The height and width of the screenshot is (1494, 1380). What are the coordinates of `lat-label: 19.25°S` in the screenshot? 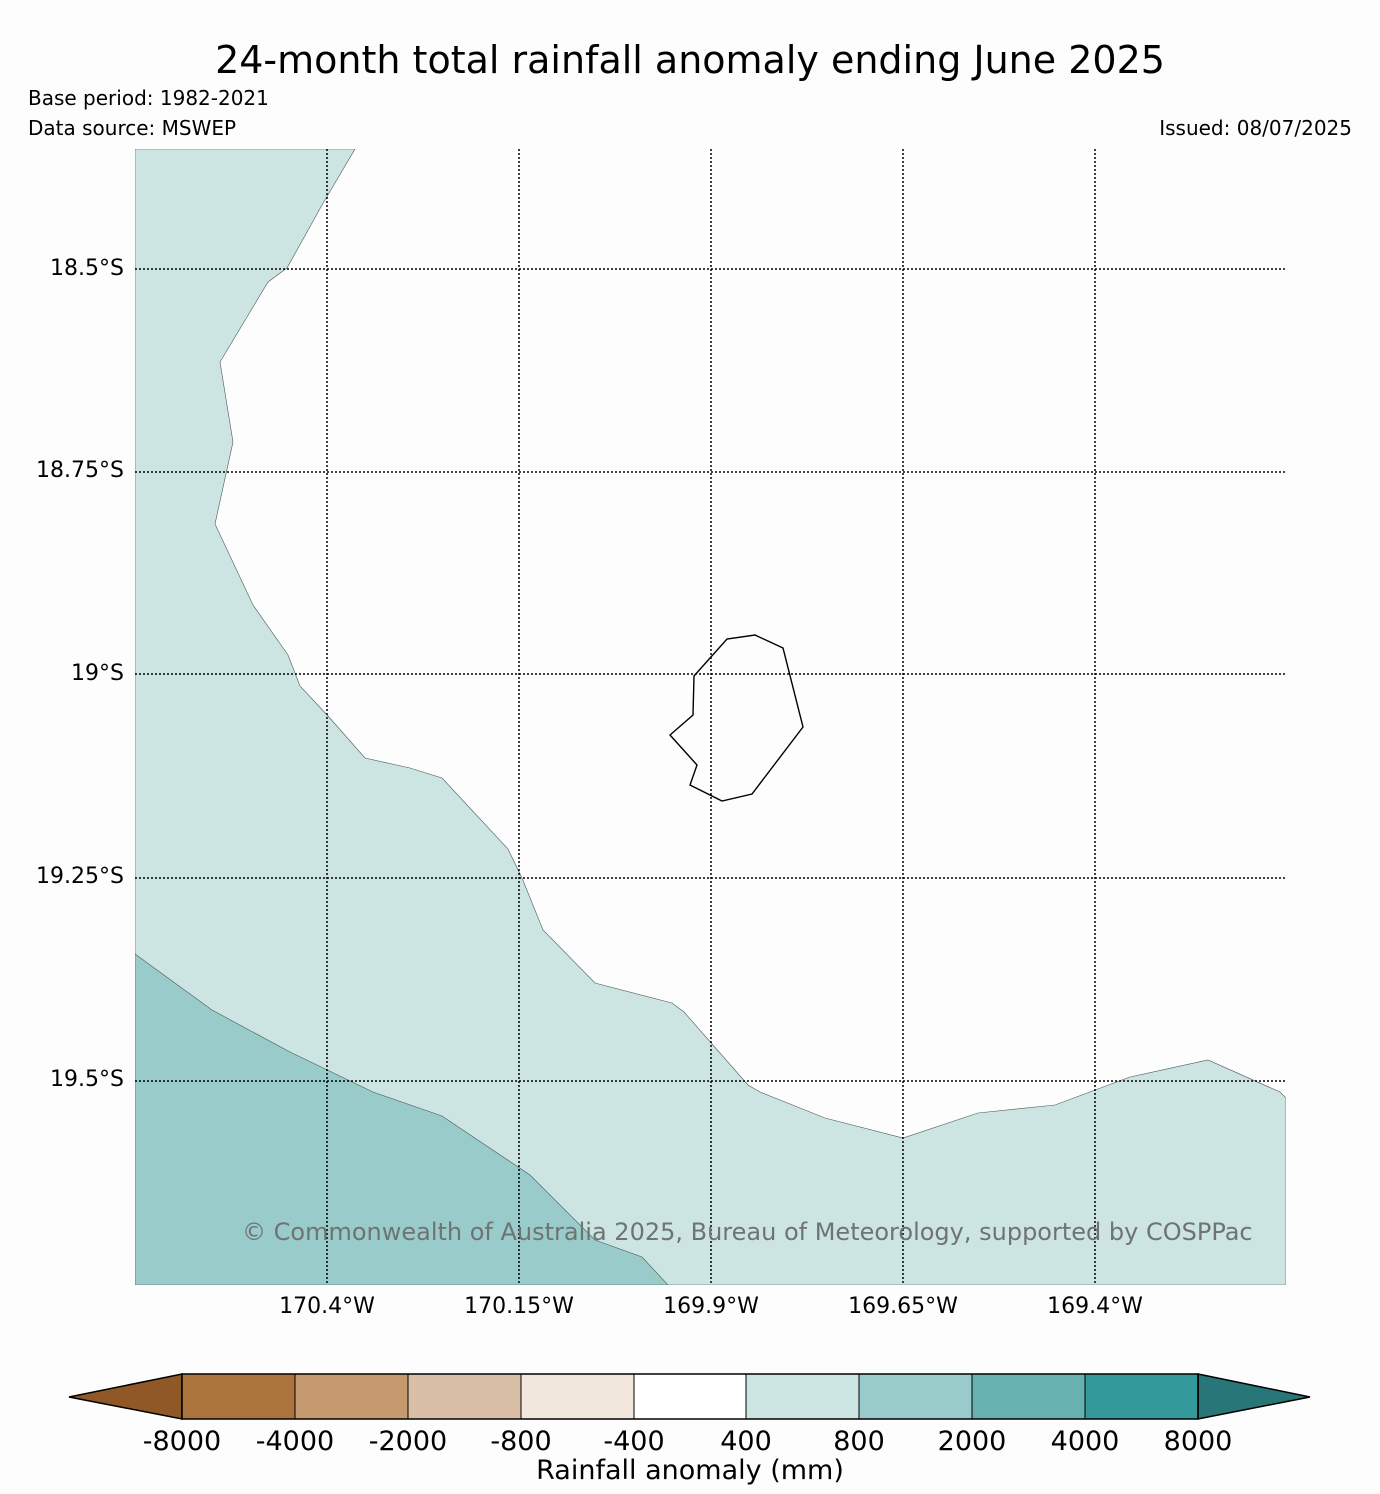 It's located at (80, 876).